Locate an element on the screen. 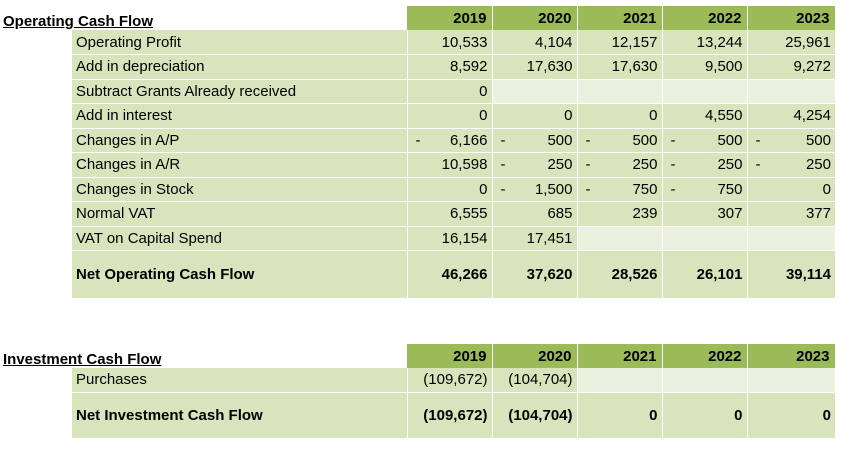 The height and width of the screenshot is (451, 850). operating-row-value: 685 is located at coordinates (534, 214).